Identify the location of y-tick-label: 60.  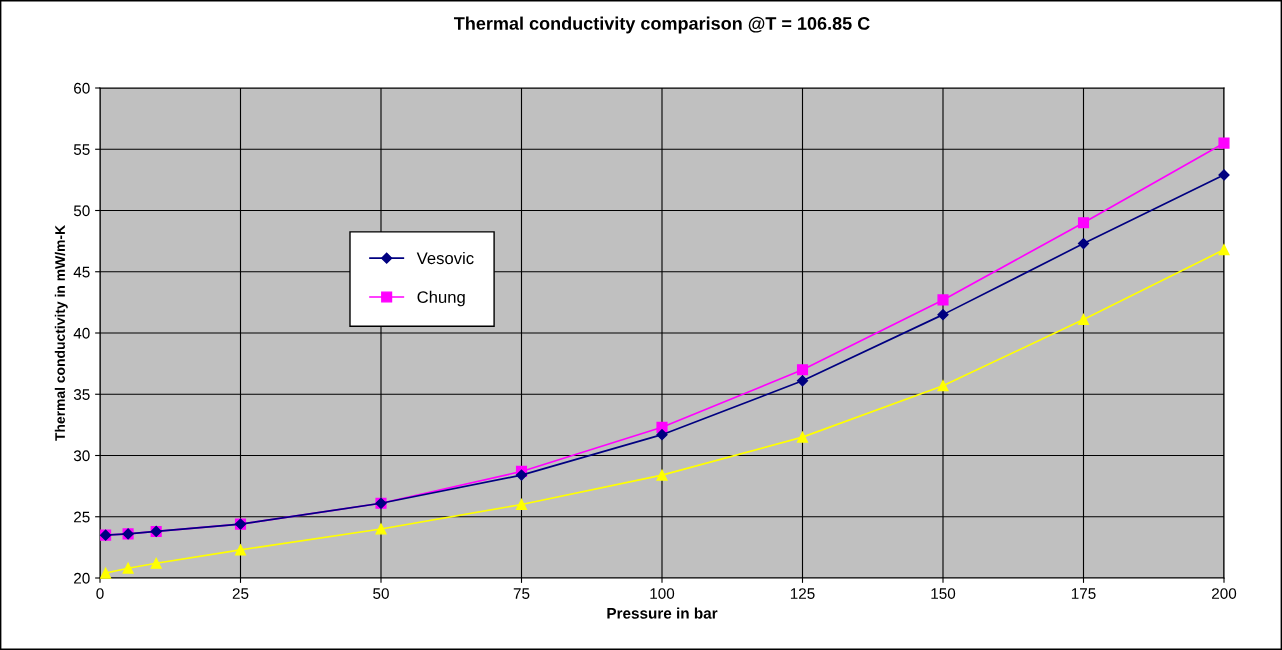
(82, 88).